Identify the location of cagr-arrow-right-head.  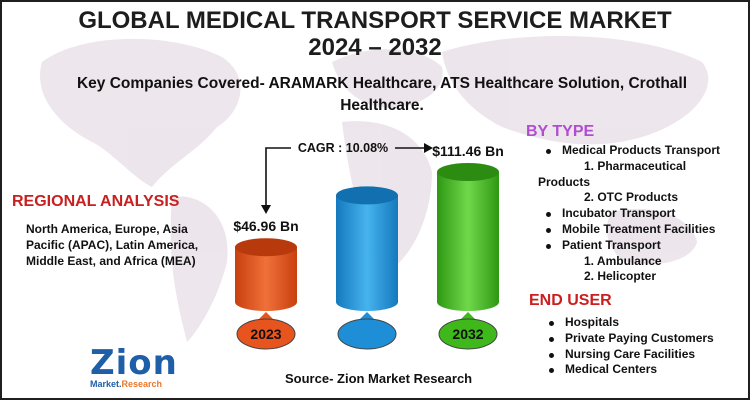
(428, 148).